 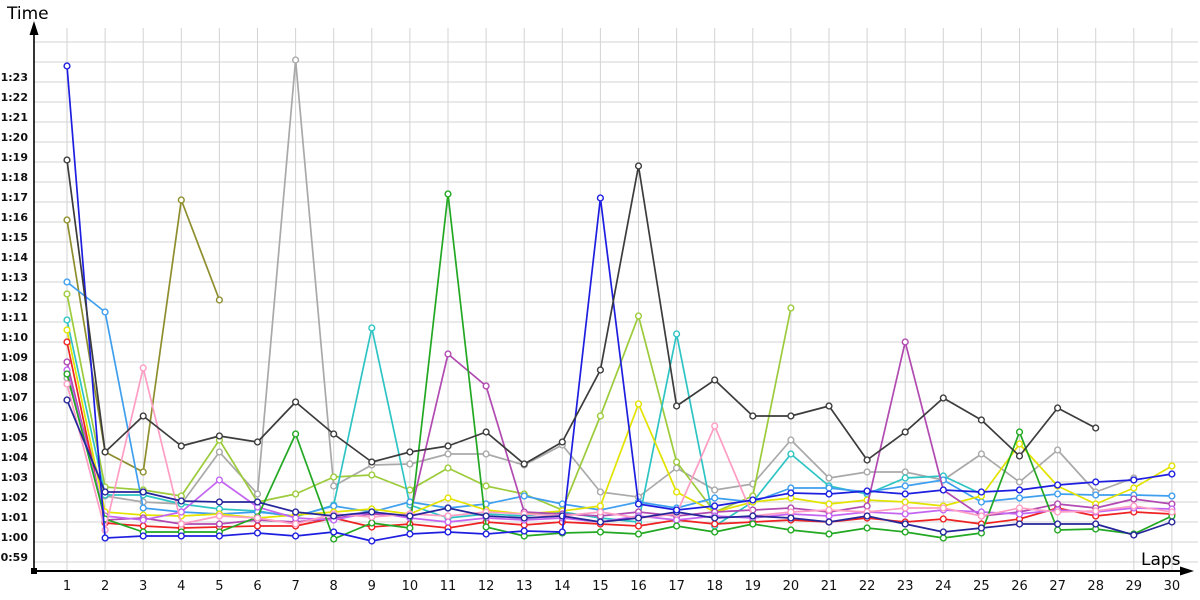 I want to click on x-tick-label: 1, so click(x=67, y=586).